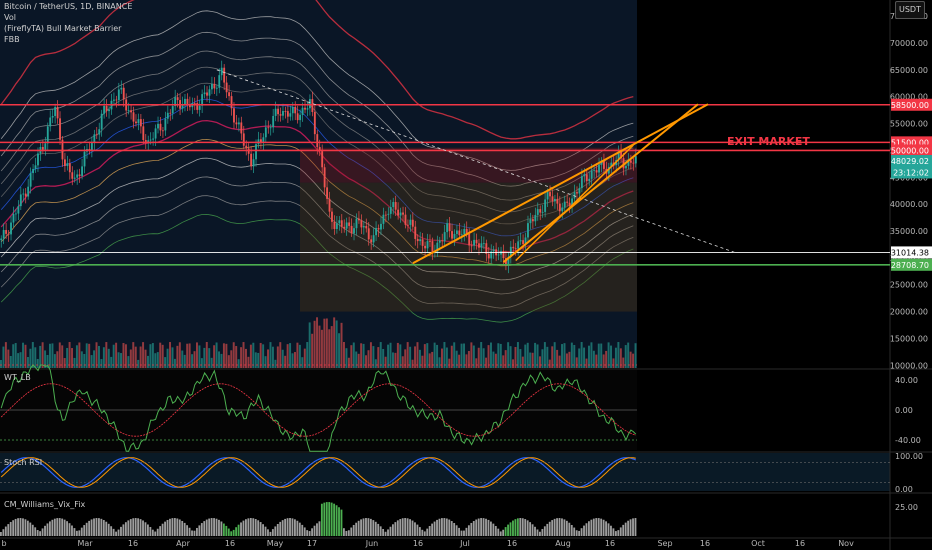 The height and width of the screenshot is (550, 932). What do you see at coordinates (45, 504) in the screenshot?
I see `legend-vix-fix: CM_Williams_Vix_Fix` at bounding box center [45, 504].